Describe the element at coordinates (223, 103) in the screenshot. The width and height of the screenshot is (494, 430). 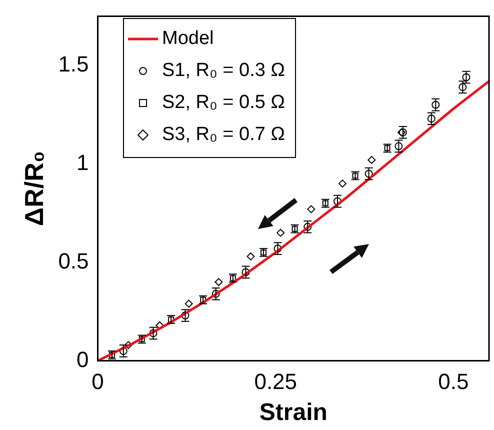
I see `legend-label: S2, R₀ = 0.5 Ω` at that location.